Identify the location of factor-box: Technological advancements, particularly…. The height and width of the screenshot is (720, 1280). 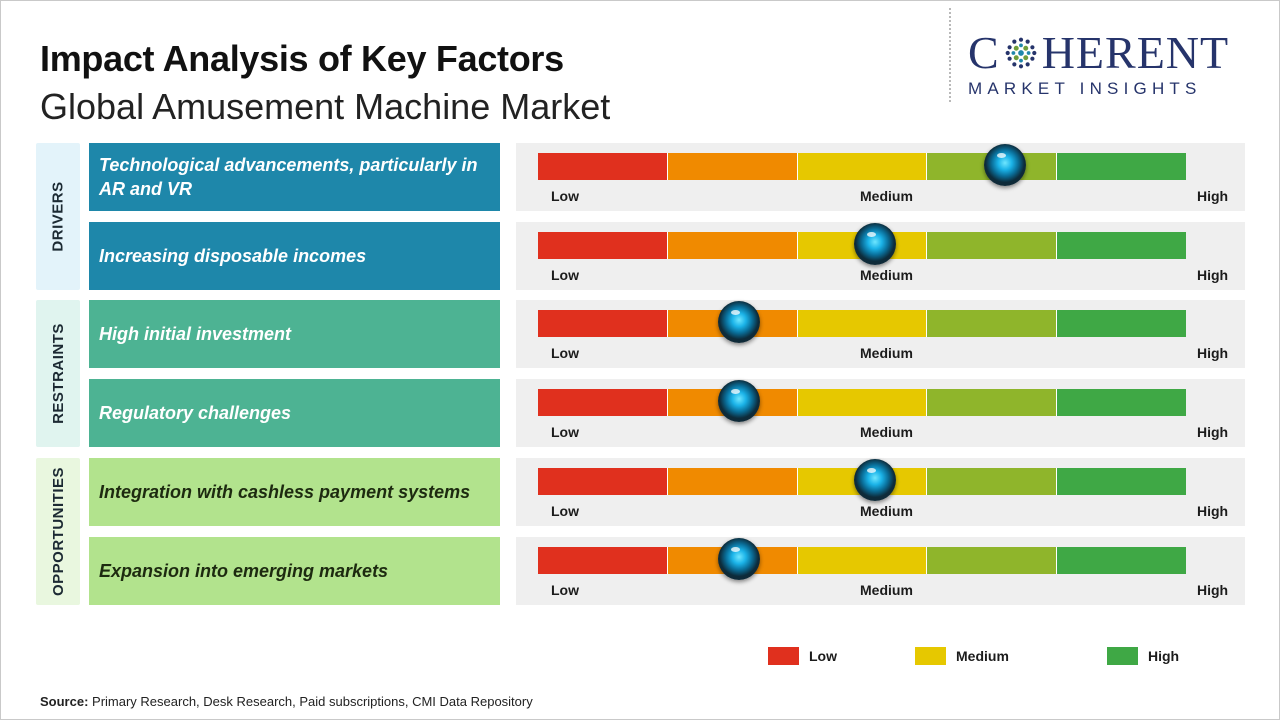
(294, 177).